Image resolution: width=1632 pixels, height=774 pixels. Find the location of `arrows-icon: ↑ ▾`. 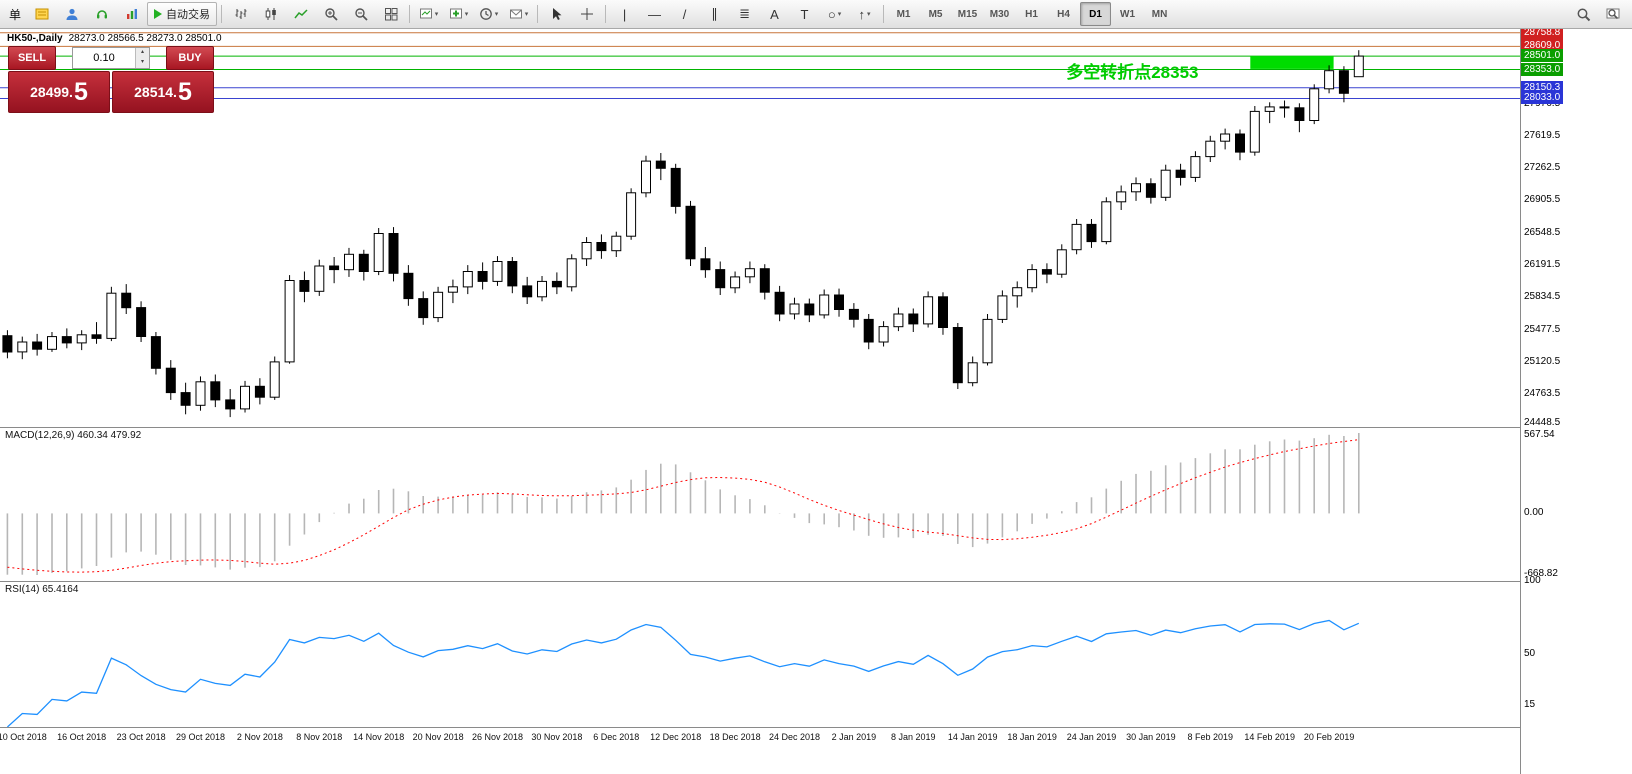

arrows-icon: ↑ ▾ is located at coordinates (864, 14).